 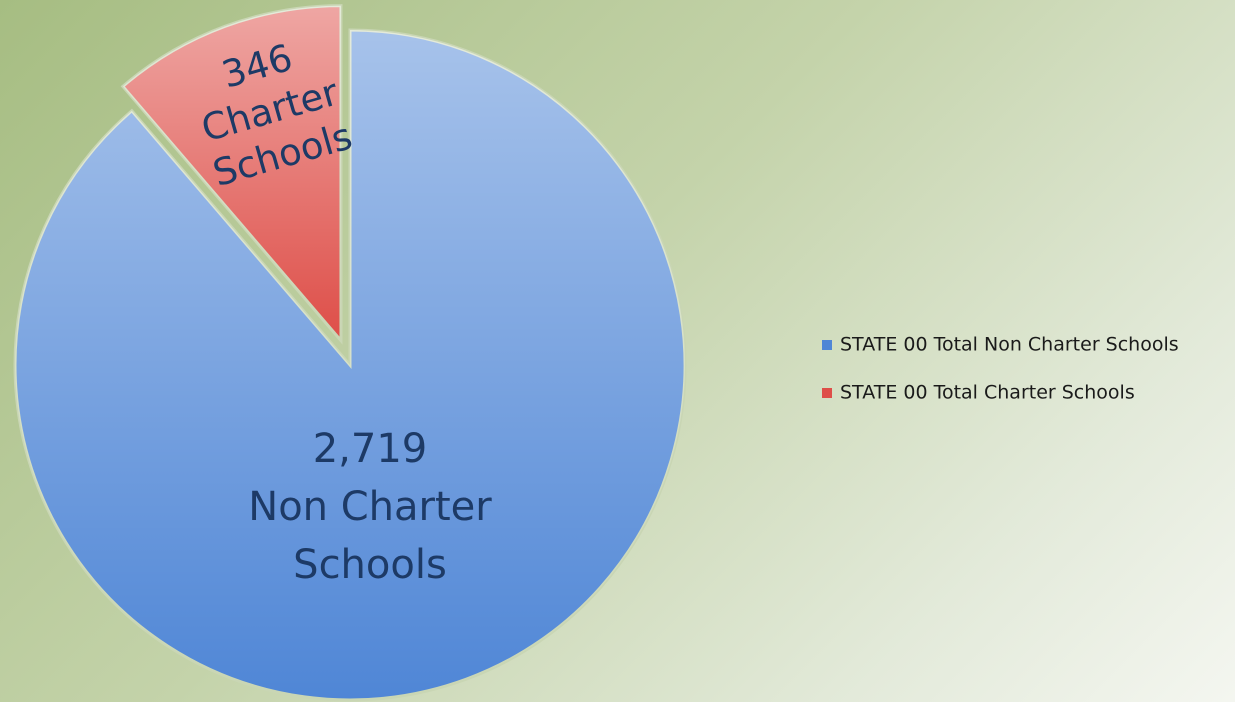 I want to click on legend-label: STATE 00 Total Charter Schools, so click(x=987, y=393).